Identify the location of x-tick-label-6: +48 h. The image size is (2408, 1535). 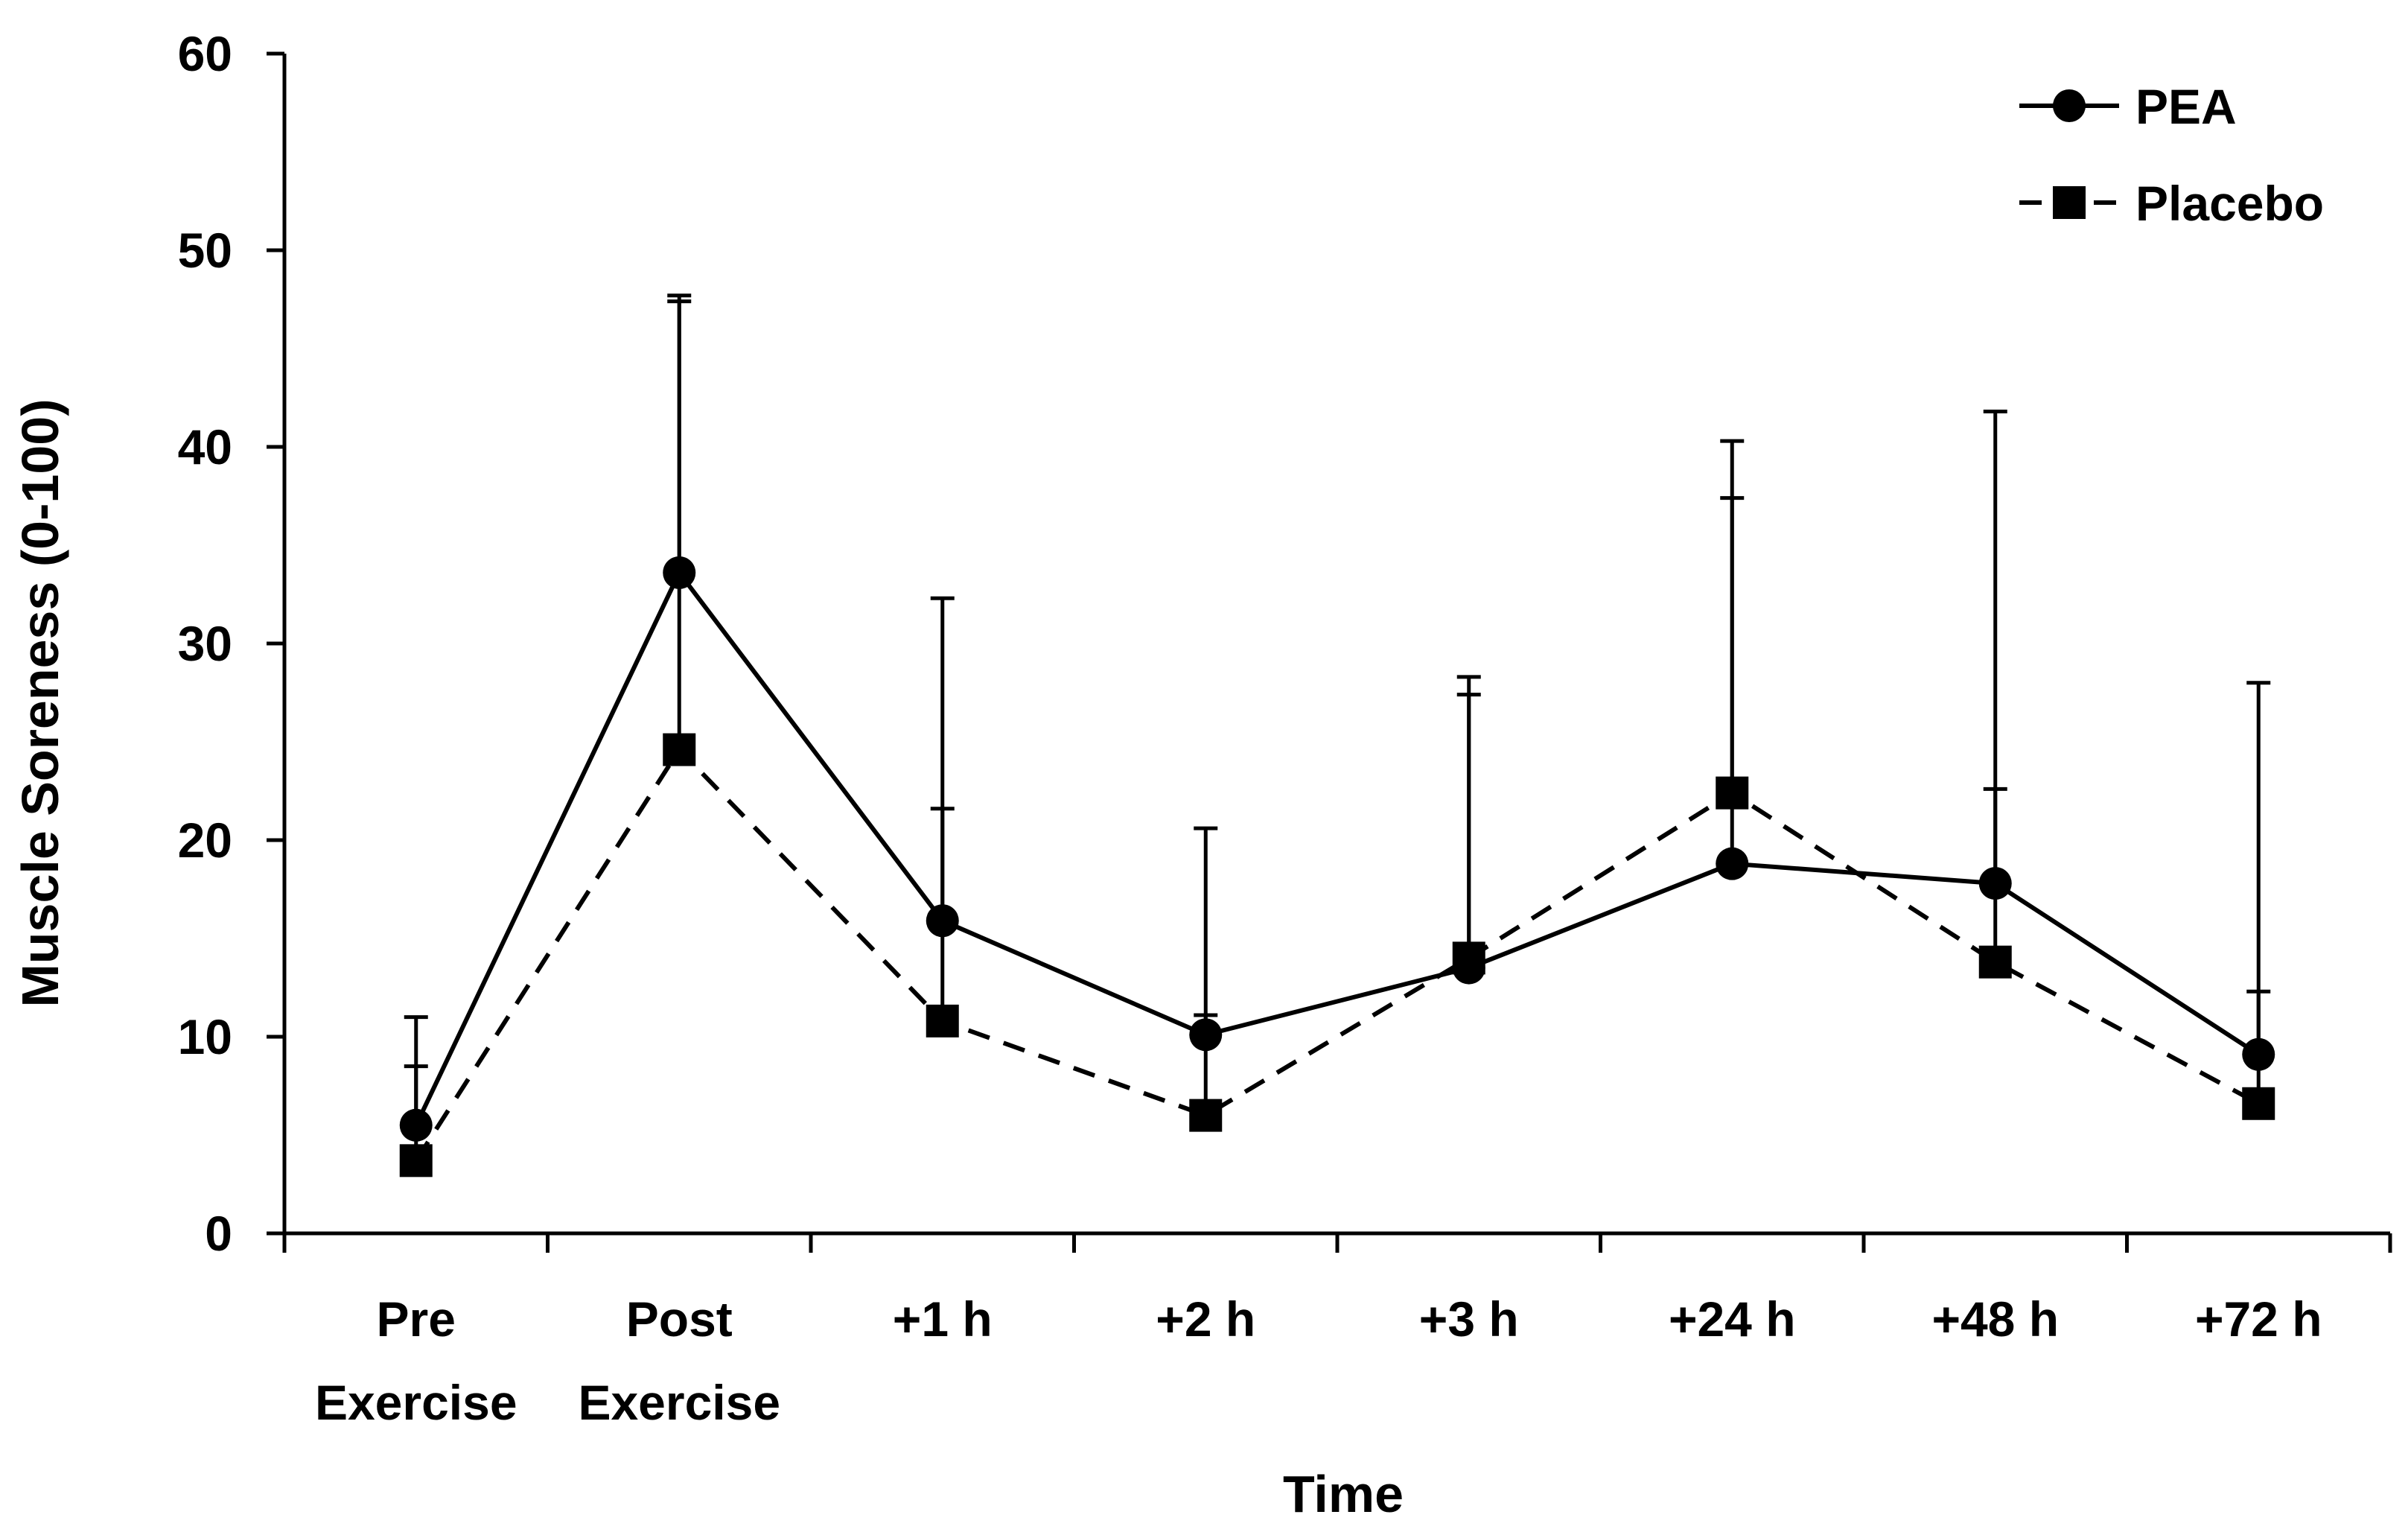
(1995, 1319).